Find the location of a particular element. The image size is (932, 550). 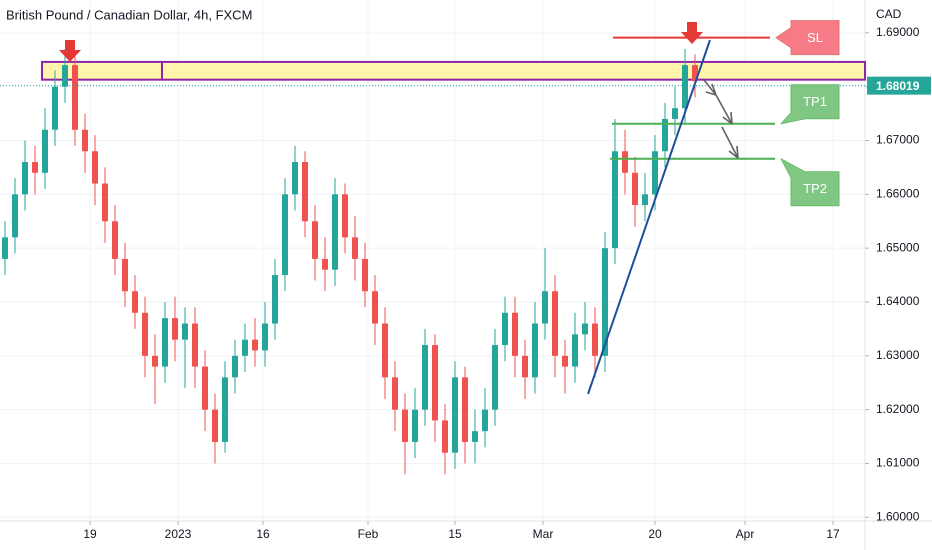

last-price-label: 1.68019 is located at coordinates (898, 86).